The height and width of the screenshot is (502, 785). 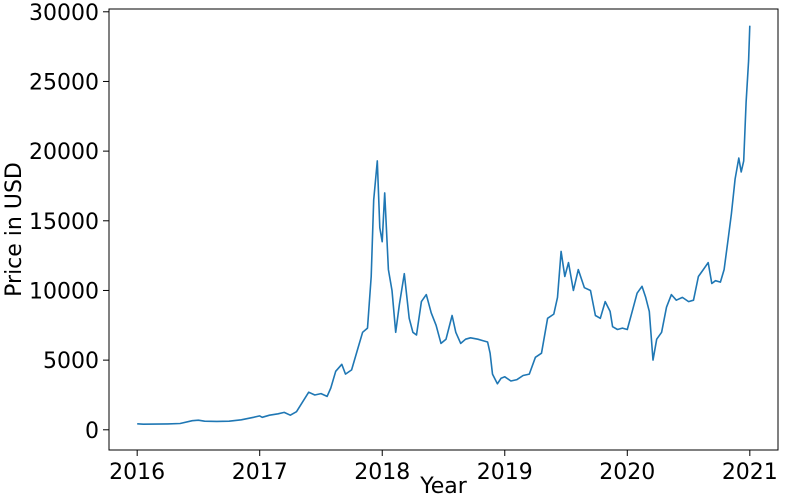 What do you see at coordinates (382, 472) in the screenshot?
I see `x-tick-label: 2018` at bounding box center [382, 472].